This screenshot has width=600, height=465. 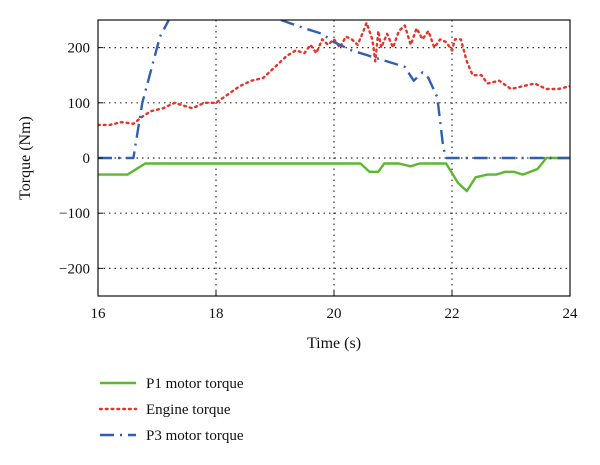 What do you see at coordinates (99, 314) in the screenshot?
I see `x-tick-label: 16` at bounding box center [99, 314].